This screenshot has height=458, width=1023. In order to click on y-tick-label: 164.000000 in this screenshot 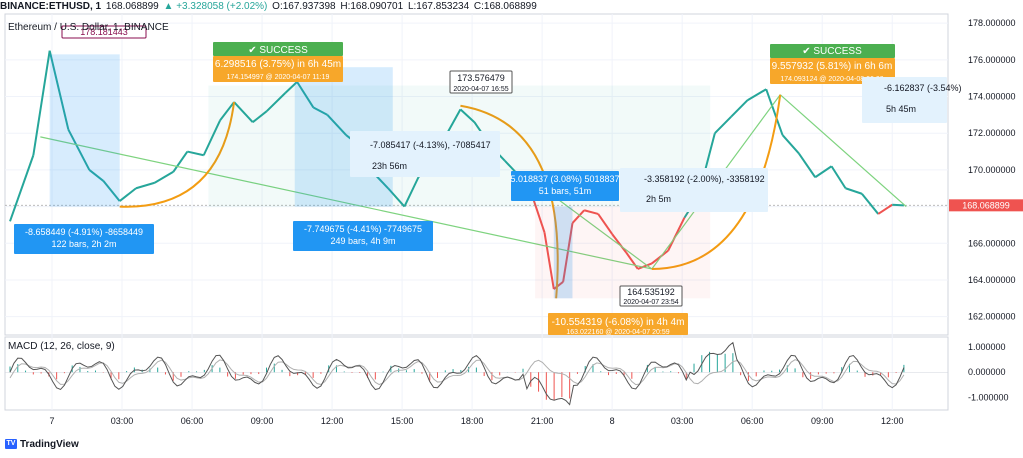, I will do `click(992, 280)`.